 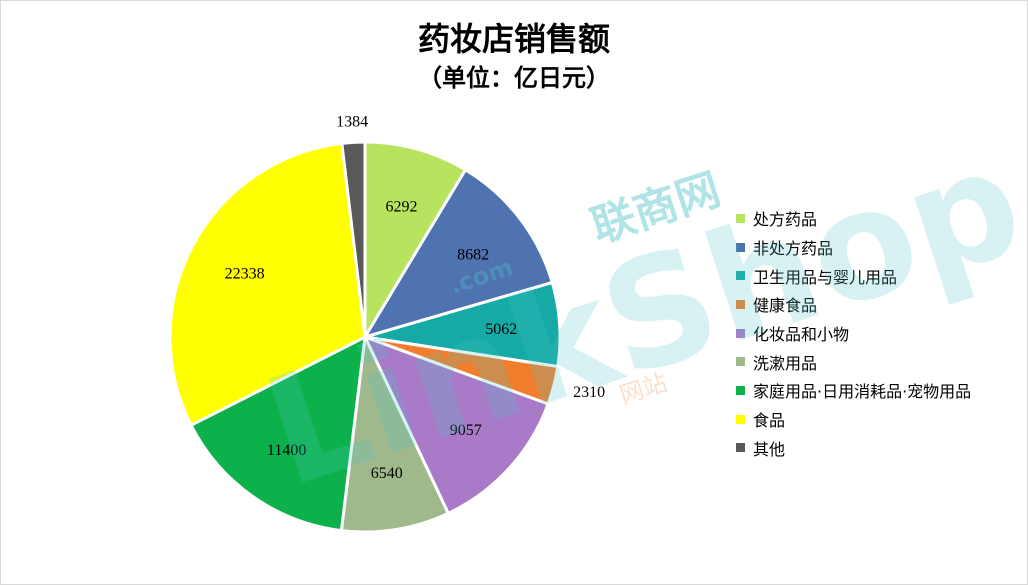 What do you see at coordinates (513, 39) in the screenshot?
I see `chart-title: 药妆店销售额` at bounding box center [513, 39].